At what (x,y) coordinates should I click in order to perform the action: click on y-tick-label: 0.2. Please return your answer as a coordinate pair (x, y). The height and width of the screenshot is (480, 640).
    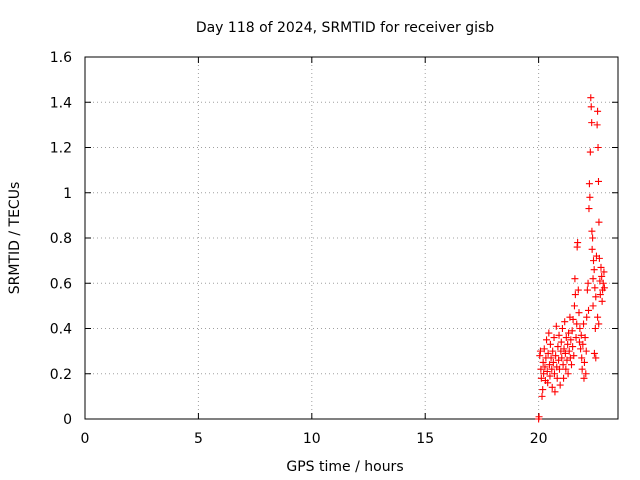
    Looking at the image, I should click on (61, 375).